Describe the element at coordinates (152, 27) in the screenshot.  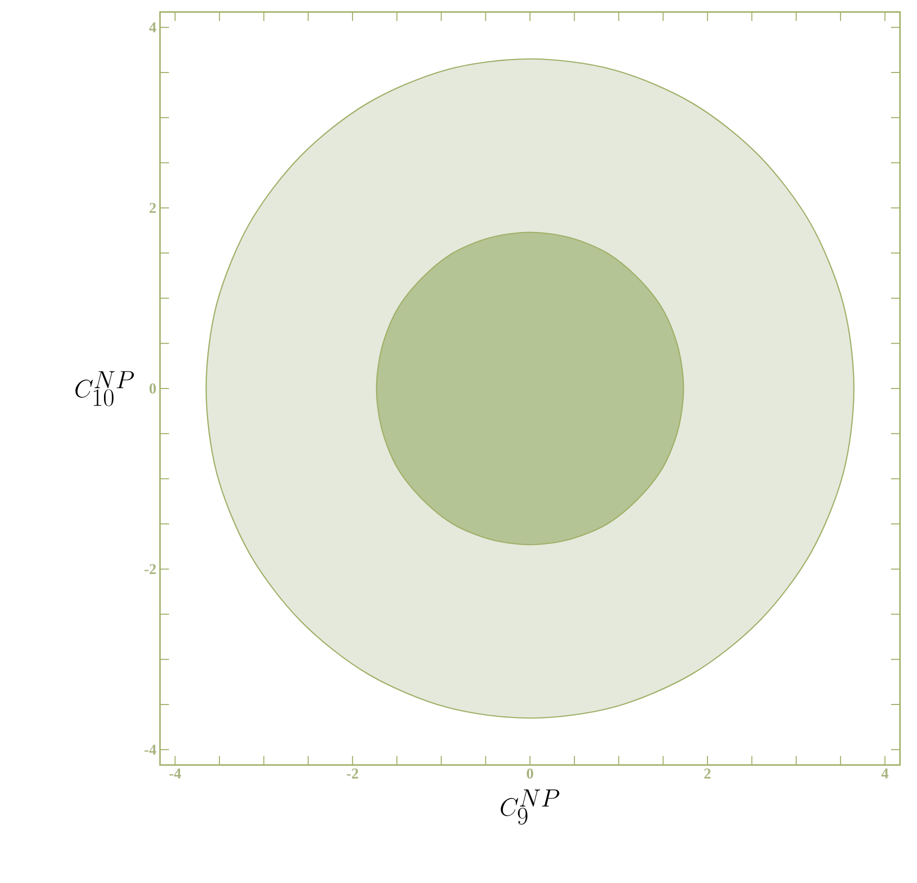
I see `y-tick-label: 4` at that location.